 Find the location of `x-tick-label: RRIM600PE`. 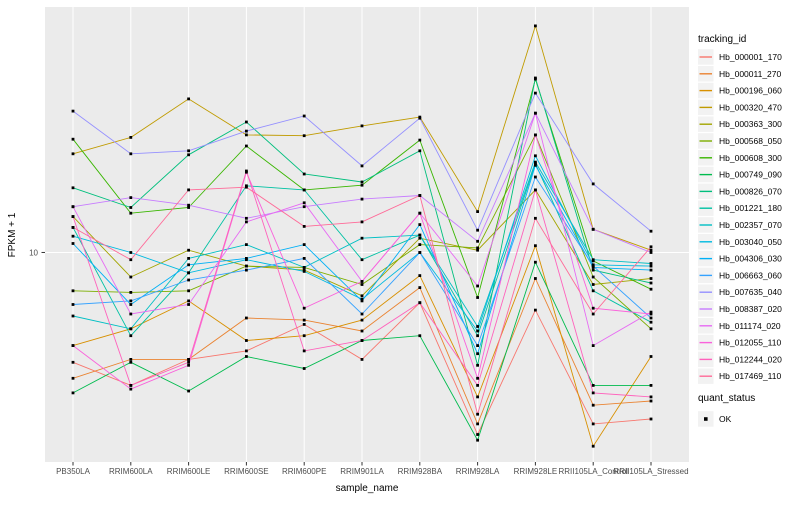

x-tick-label: RRIM600PE is located at coordinates (304, 471).